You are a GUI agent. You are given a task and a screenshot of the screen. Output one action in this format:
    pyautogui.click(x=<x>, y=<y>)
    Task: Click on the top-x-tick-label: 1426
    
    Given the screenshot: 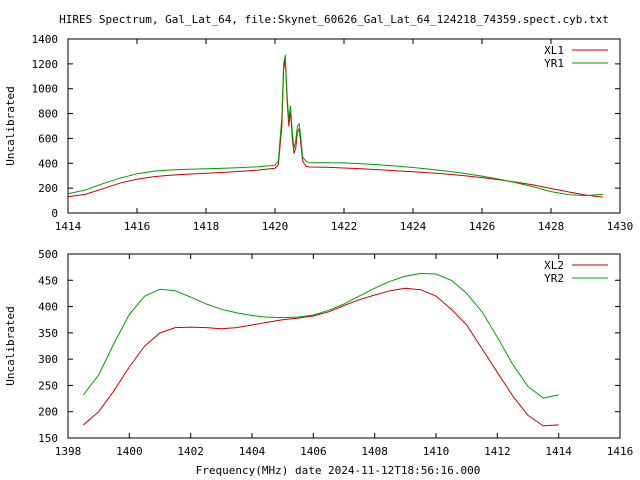 What is the action you would take?
    pyautogui.click(x=482, y=226)
    